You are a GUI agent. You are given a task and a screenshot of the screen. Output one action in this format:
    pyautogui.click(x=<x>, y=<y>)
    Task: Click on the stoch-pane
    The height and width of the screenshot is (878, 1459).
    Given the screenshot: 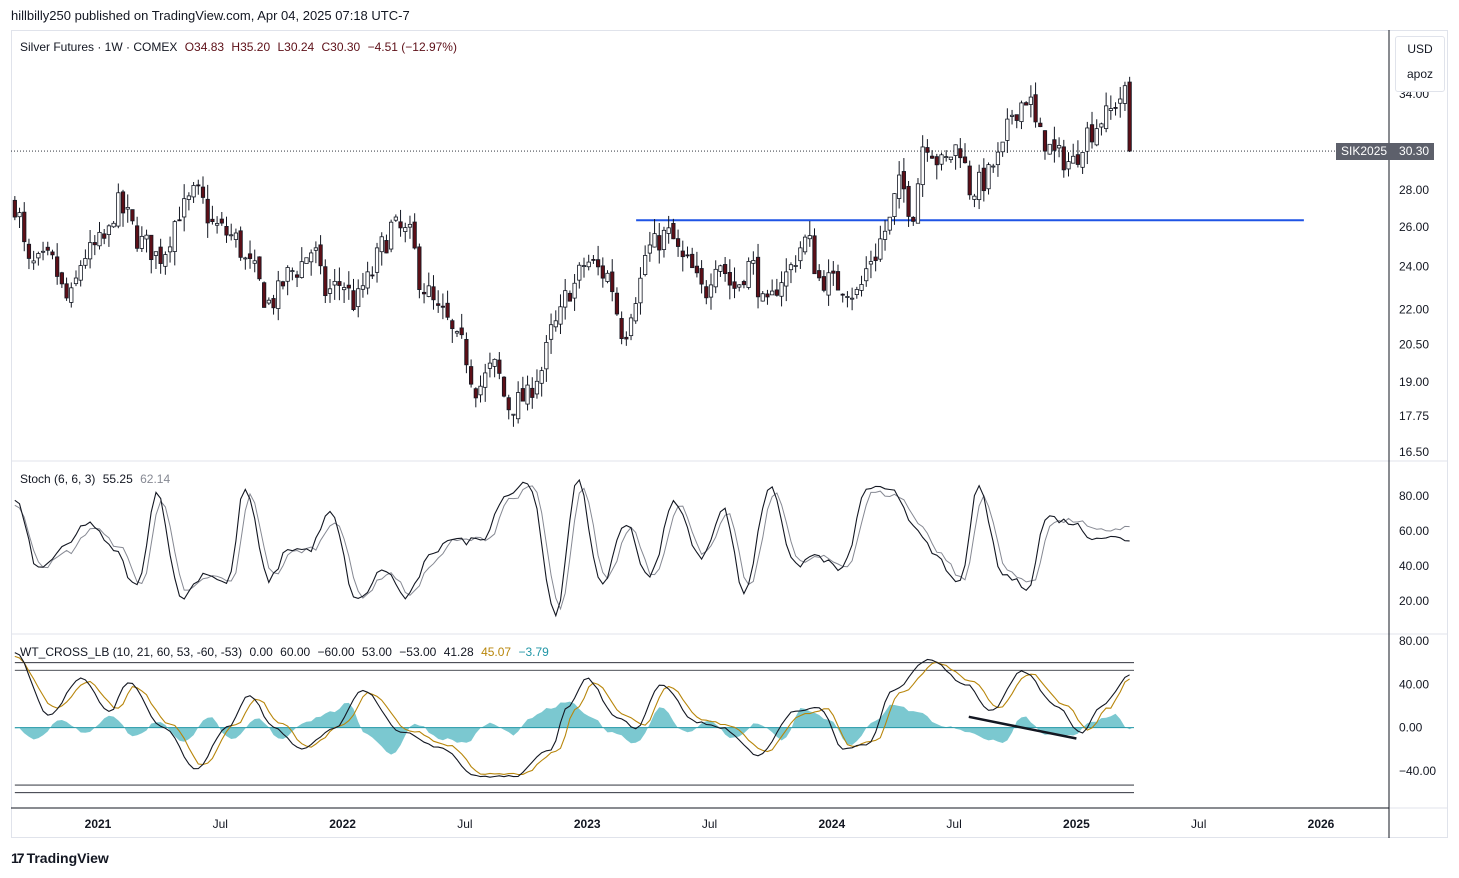 What is the action you would take?
    pyautogui.click(x=572, y=548)
    